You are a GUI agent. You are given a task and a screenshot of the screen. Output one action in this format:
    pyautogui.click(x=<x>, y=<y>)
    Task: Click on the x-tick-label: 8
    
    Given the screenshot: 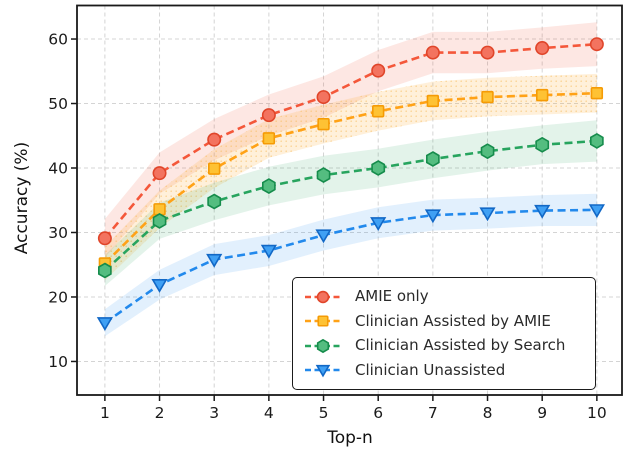 What is the action you would take?
    pyautogui.click(x=488, y=413)
    